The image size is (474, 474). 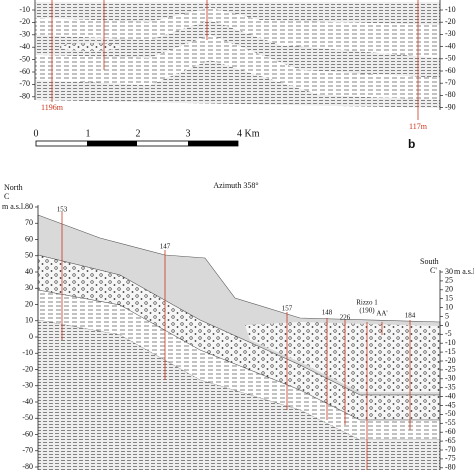 What do you see at coordinates (450, 387) in the screenshot?
I see `tick-label: -35` at bounding box center [450, 387].